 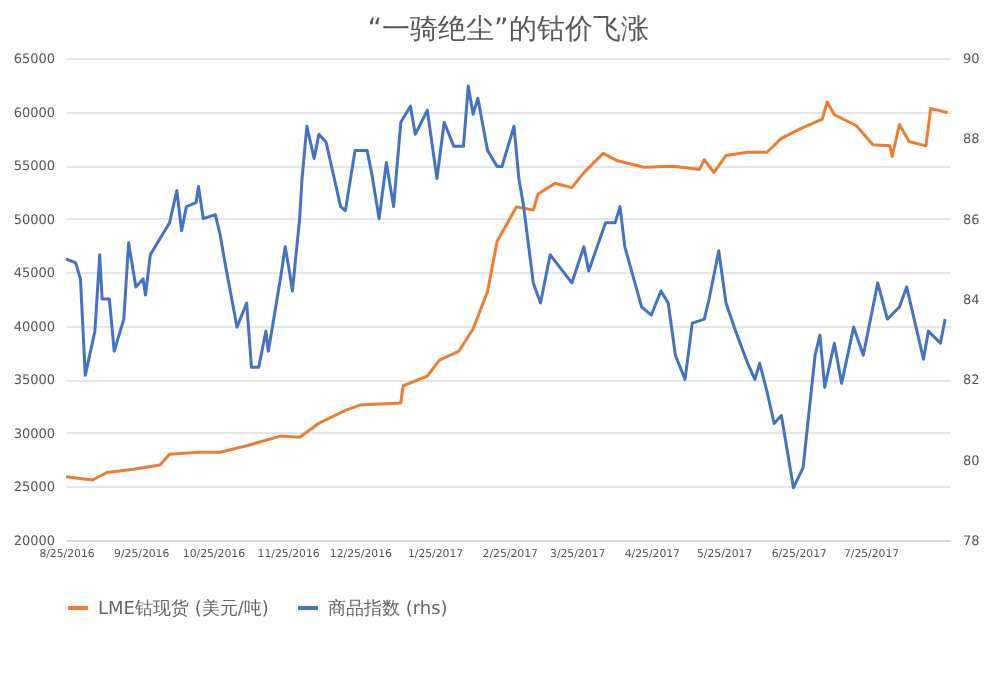 I want to click on chart-title: “一骑绝尘”的钴价飞涨, so click(x=508, y=30).